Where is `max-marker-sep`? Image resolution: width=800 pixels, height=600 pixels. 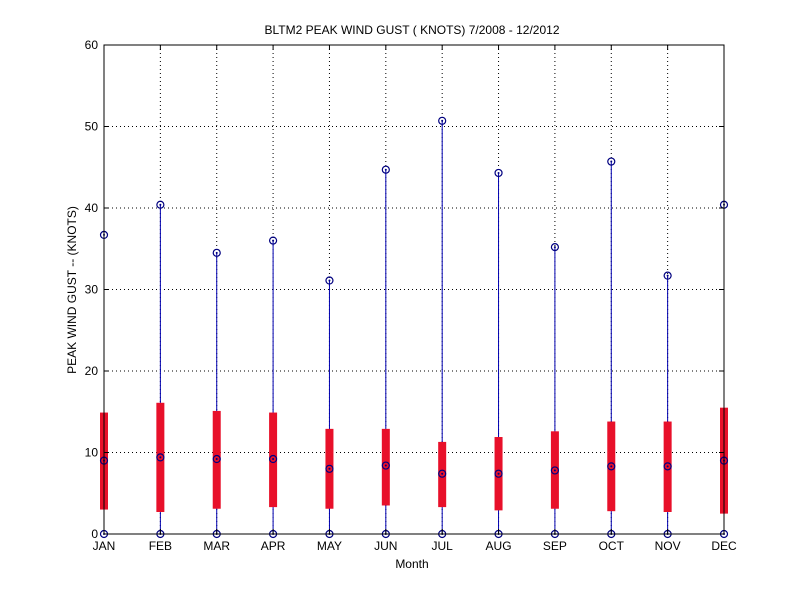 max-marker-sep is located at coordinates (555, 247).